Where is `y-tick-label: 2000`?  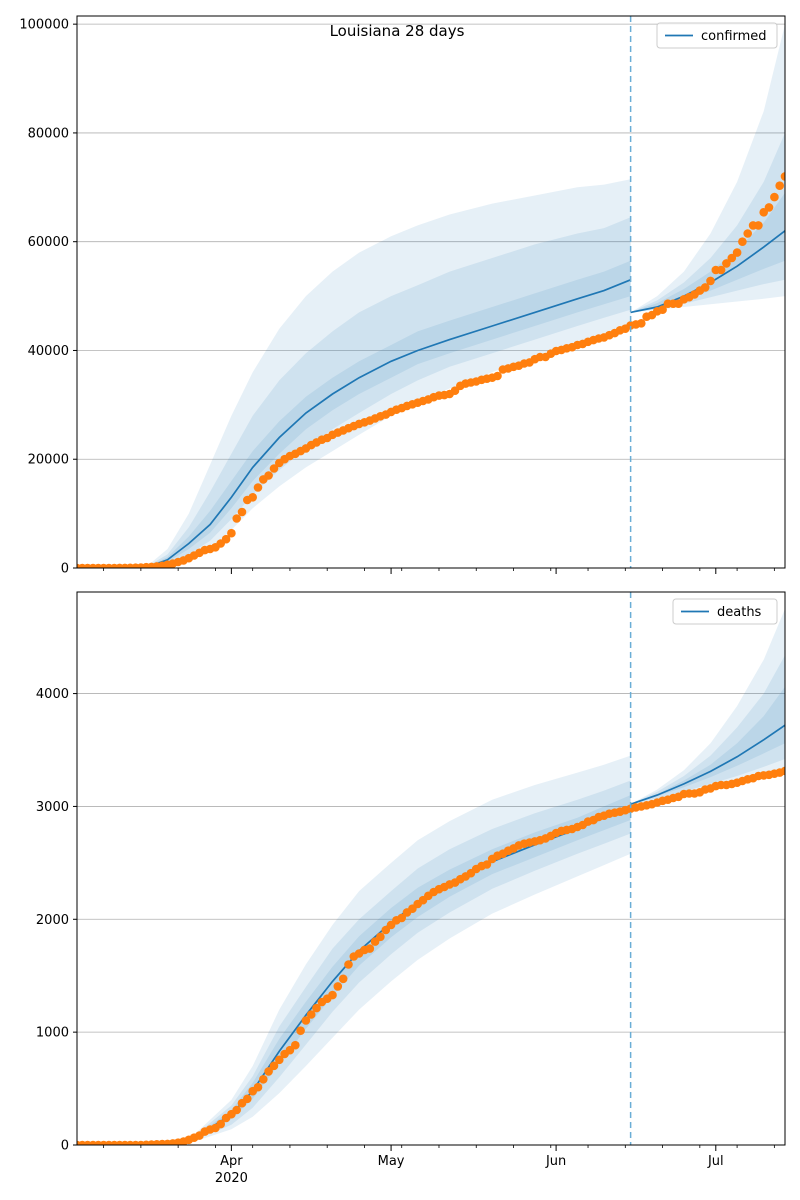 y-tick-label: 2000 is located at coordinates (52, 920).